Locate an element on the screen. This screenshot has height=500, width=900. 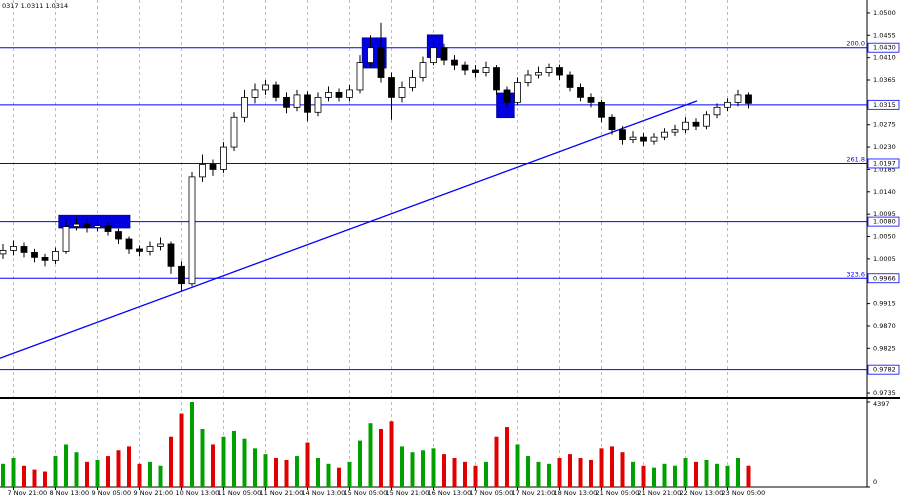
level-tag-label: 0.9782 is located at coordinates (884, 370).